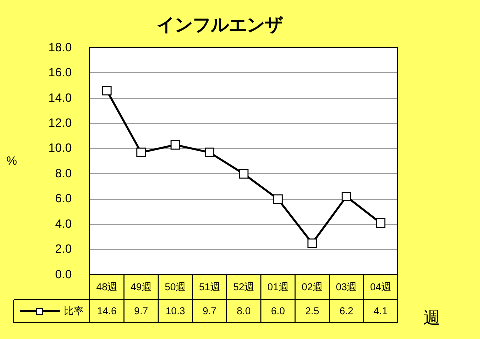 Image resolution: width=480 pixels, height=339 pixels. Describe the element at coordinates (381, 288) in the screenshot. I see `x-tick-label: 04週` at that location.